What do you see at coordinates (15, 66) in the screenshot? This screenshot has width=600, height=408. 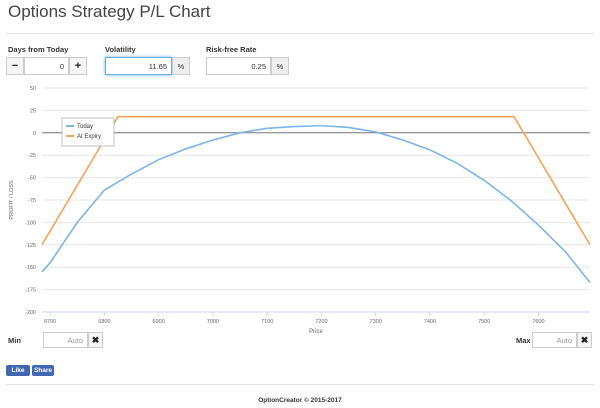 I see `minus-button: −` at bounding box center [15, 66].